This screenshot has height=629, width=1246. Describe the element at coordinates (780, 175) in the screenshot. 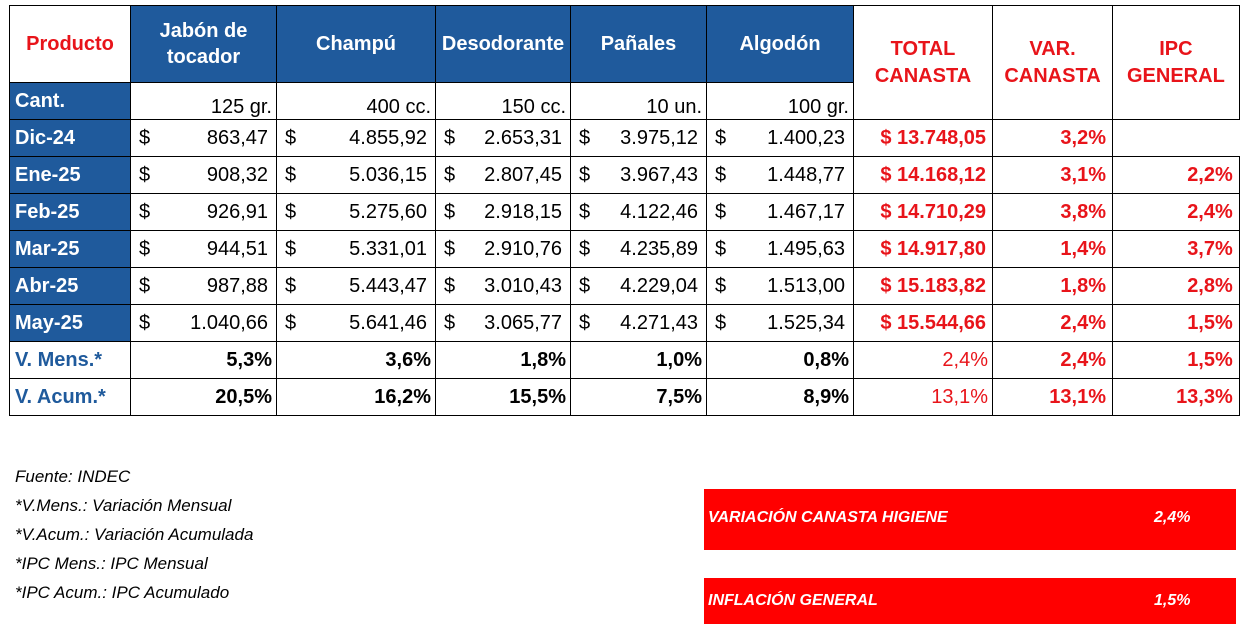

I see `price-cell: $1.448,77` at that location.